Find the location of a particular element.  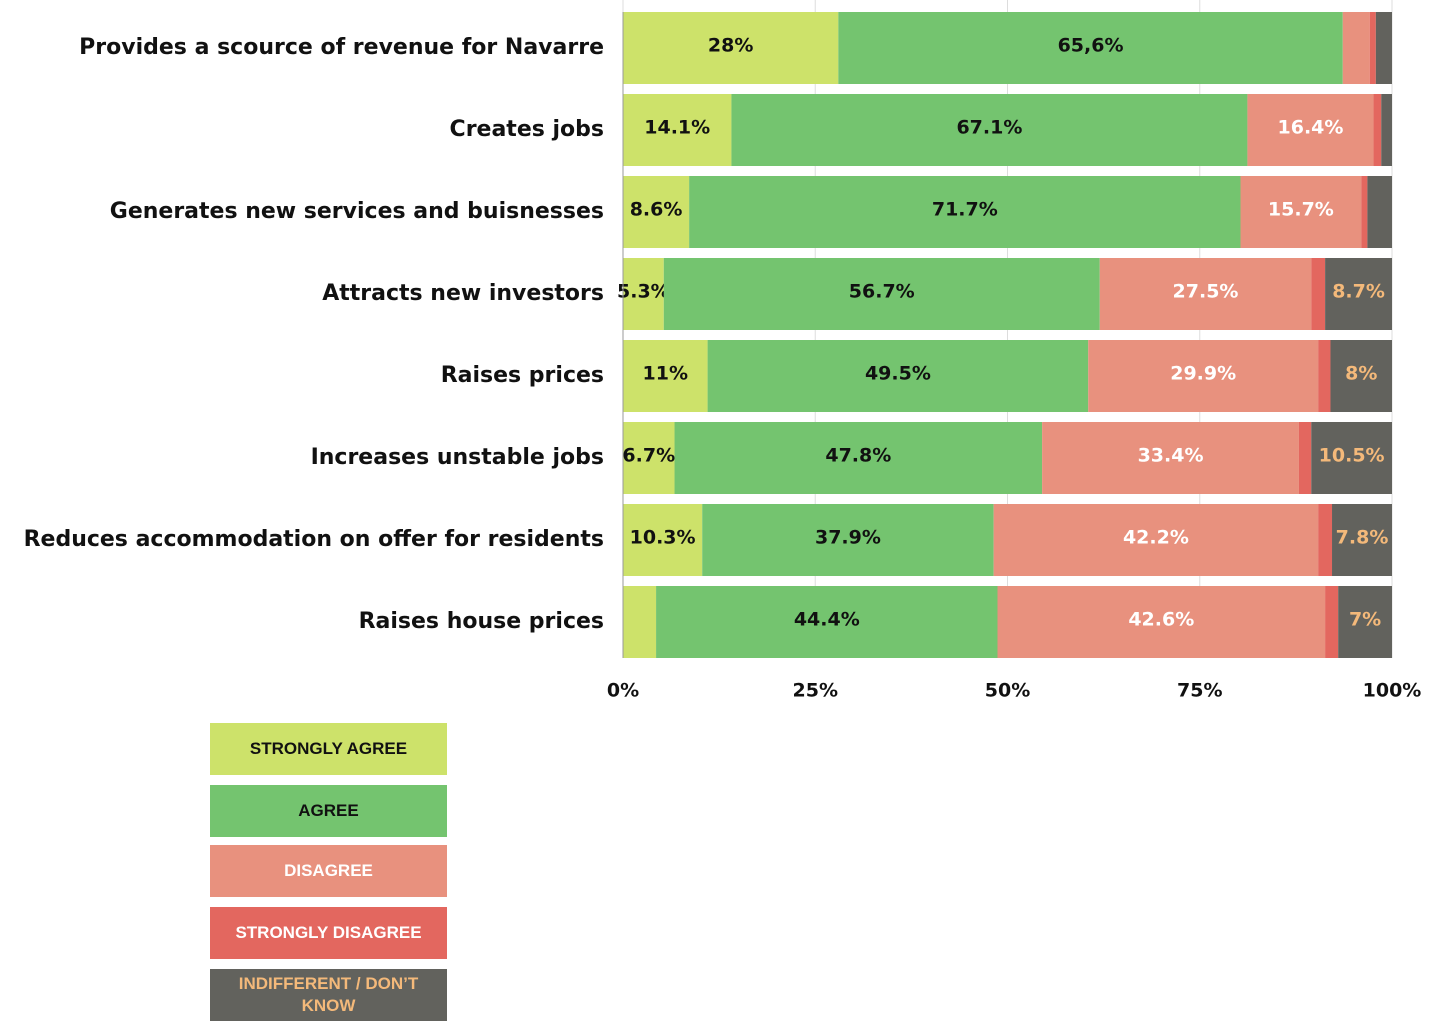

value-label: 8.6% is located at coordinates (656, 210).